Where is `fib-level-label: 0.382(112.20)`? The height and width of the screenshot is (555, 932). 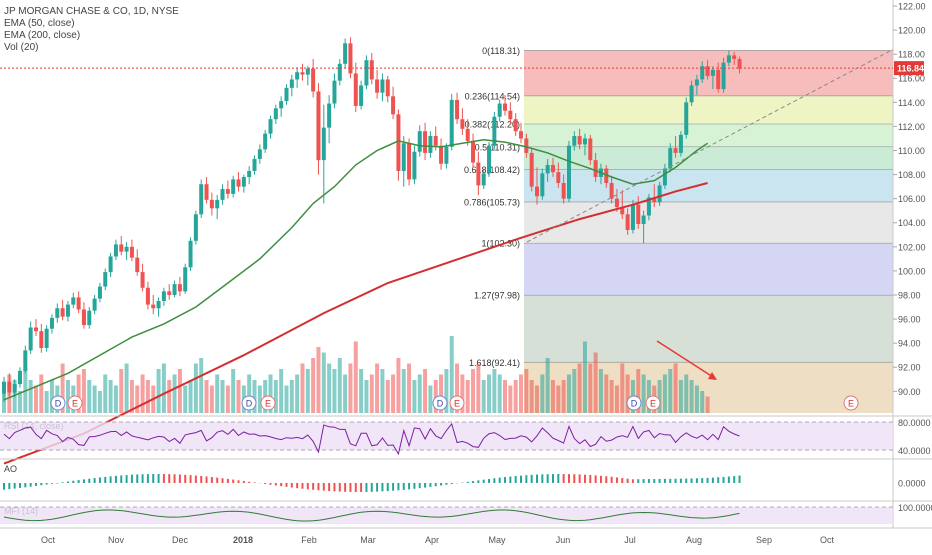
fib-level-label: 0.382(112.20) is located at coordinates (492, 125).